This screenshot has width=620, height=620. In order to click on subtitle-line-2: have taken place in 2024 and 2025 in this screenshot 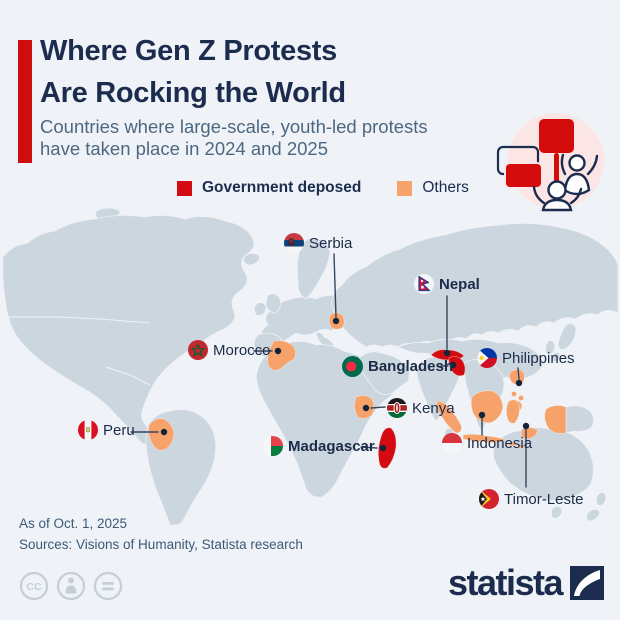, I will do `click(184, 149)`.